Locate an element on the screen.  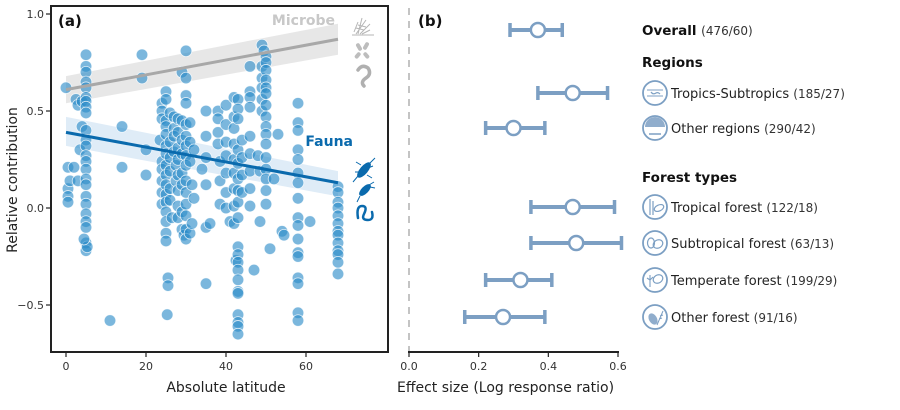
row-label: Tropics-Subtropics (185/27) is located at coordinates (757, 94).